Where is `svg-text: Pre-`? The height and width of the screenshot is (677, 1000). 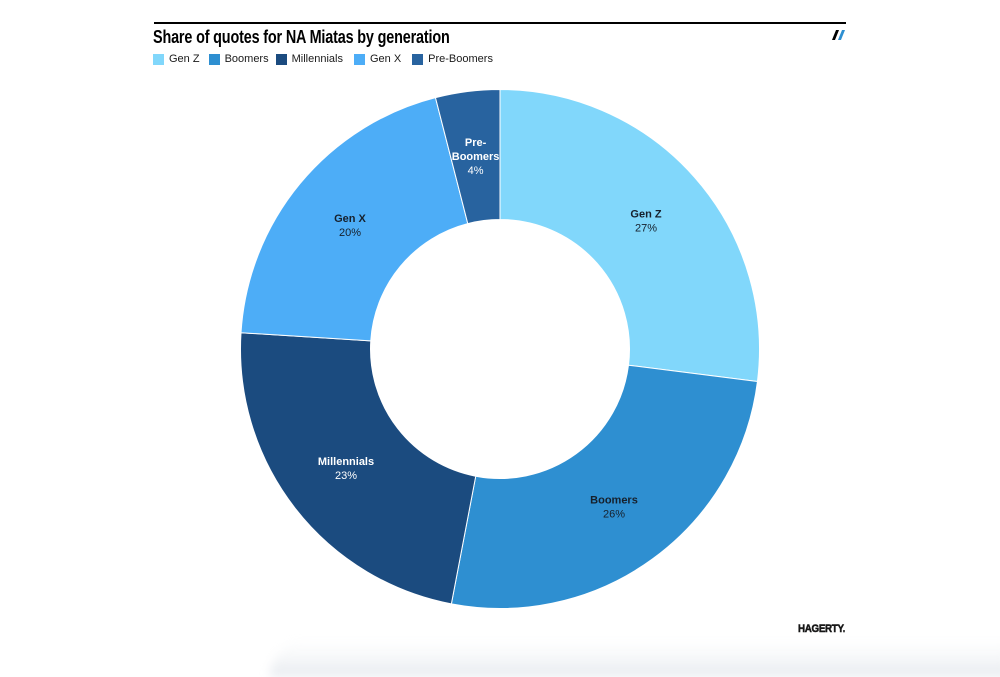 svg-text: Pre- is located at coordinates (476, 143).